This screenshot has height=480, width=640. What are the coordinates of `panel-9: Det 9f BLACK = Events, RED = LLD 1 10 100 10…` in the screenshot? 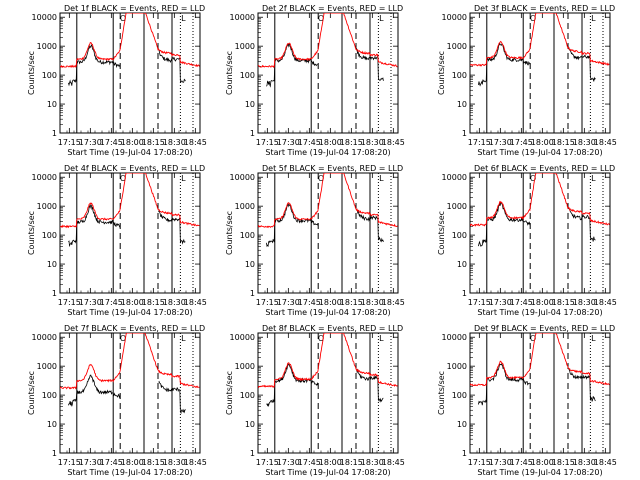 It's located at (527, 400).